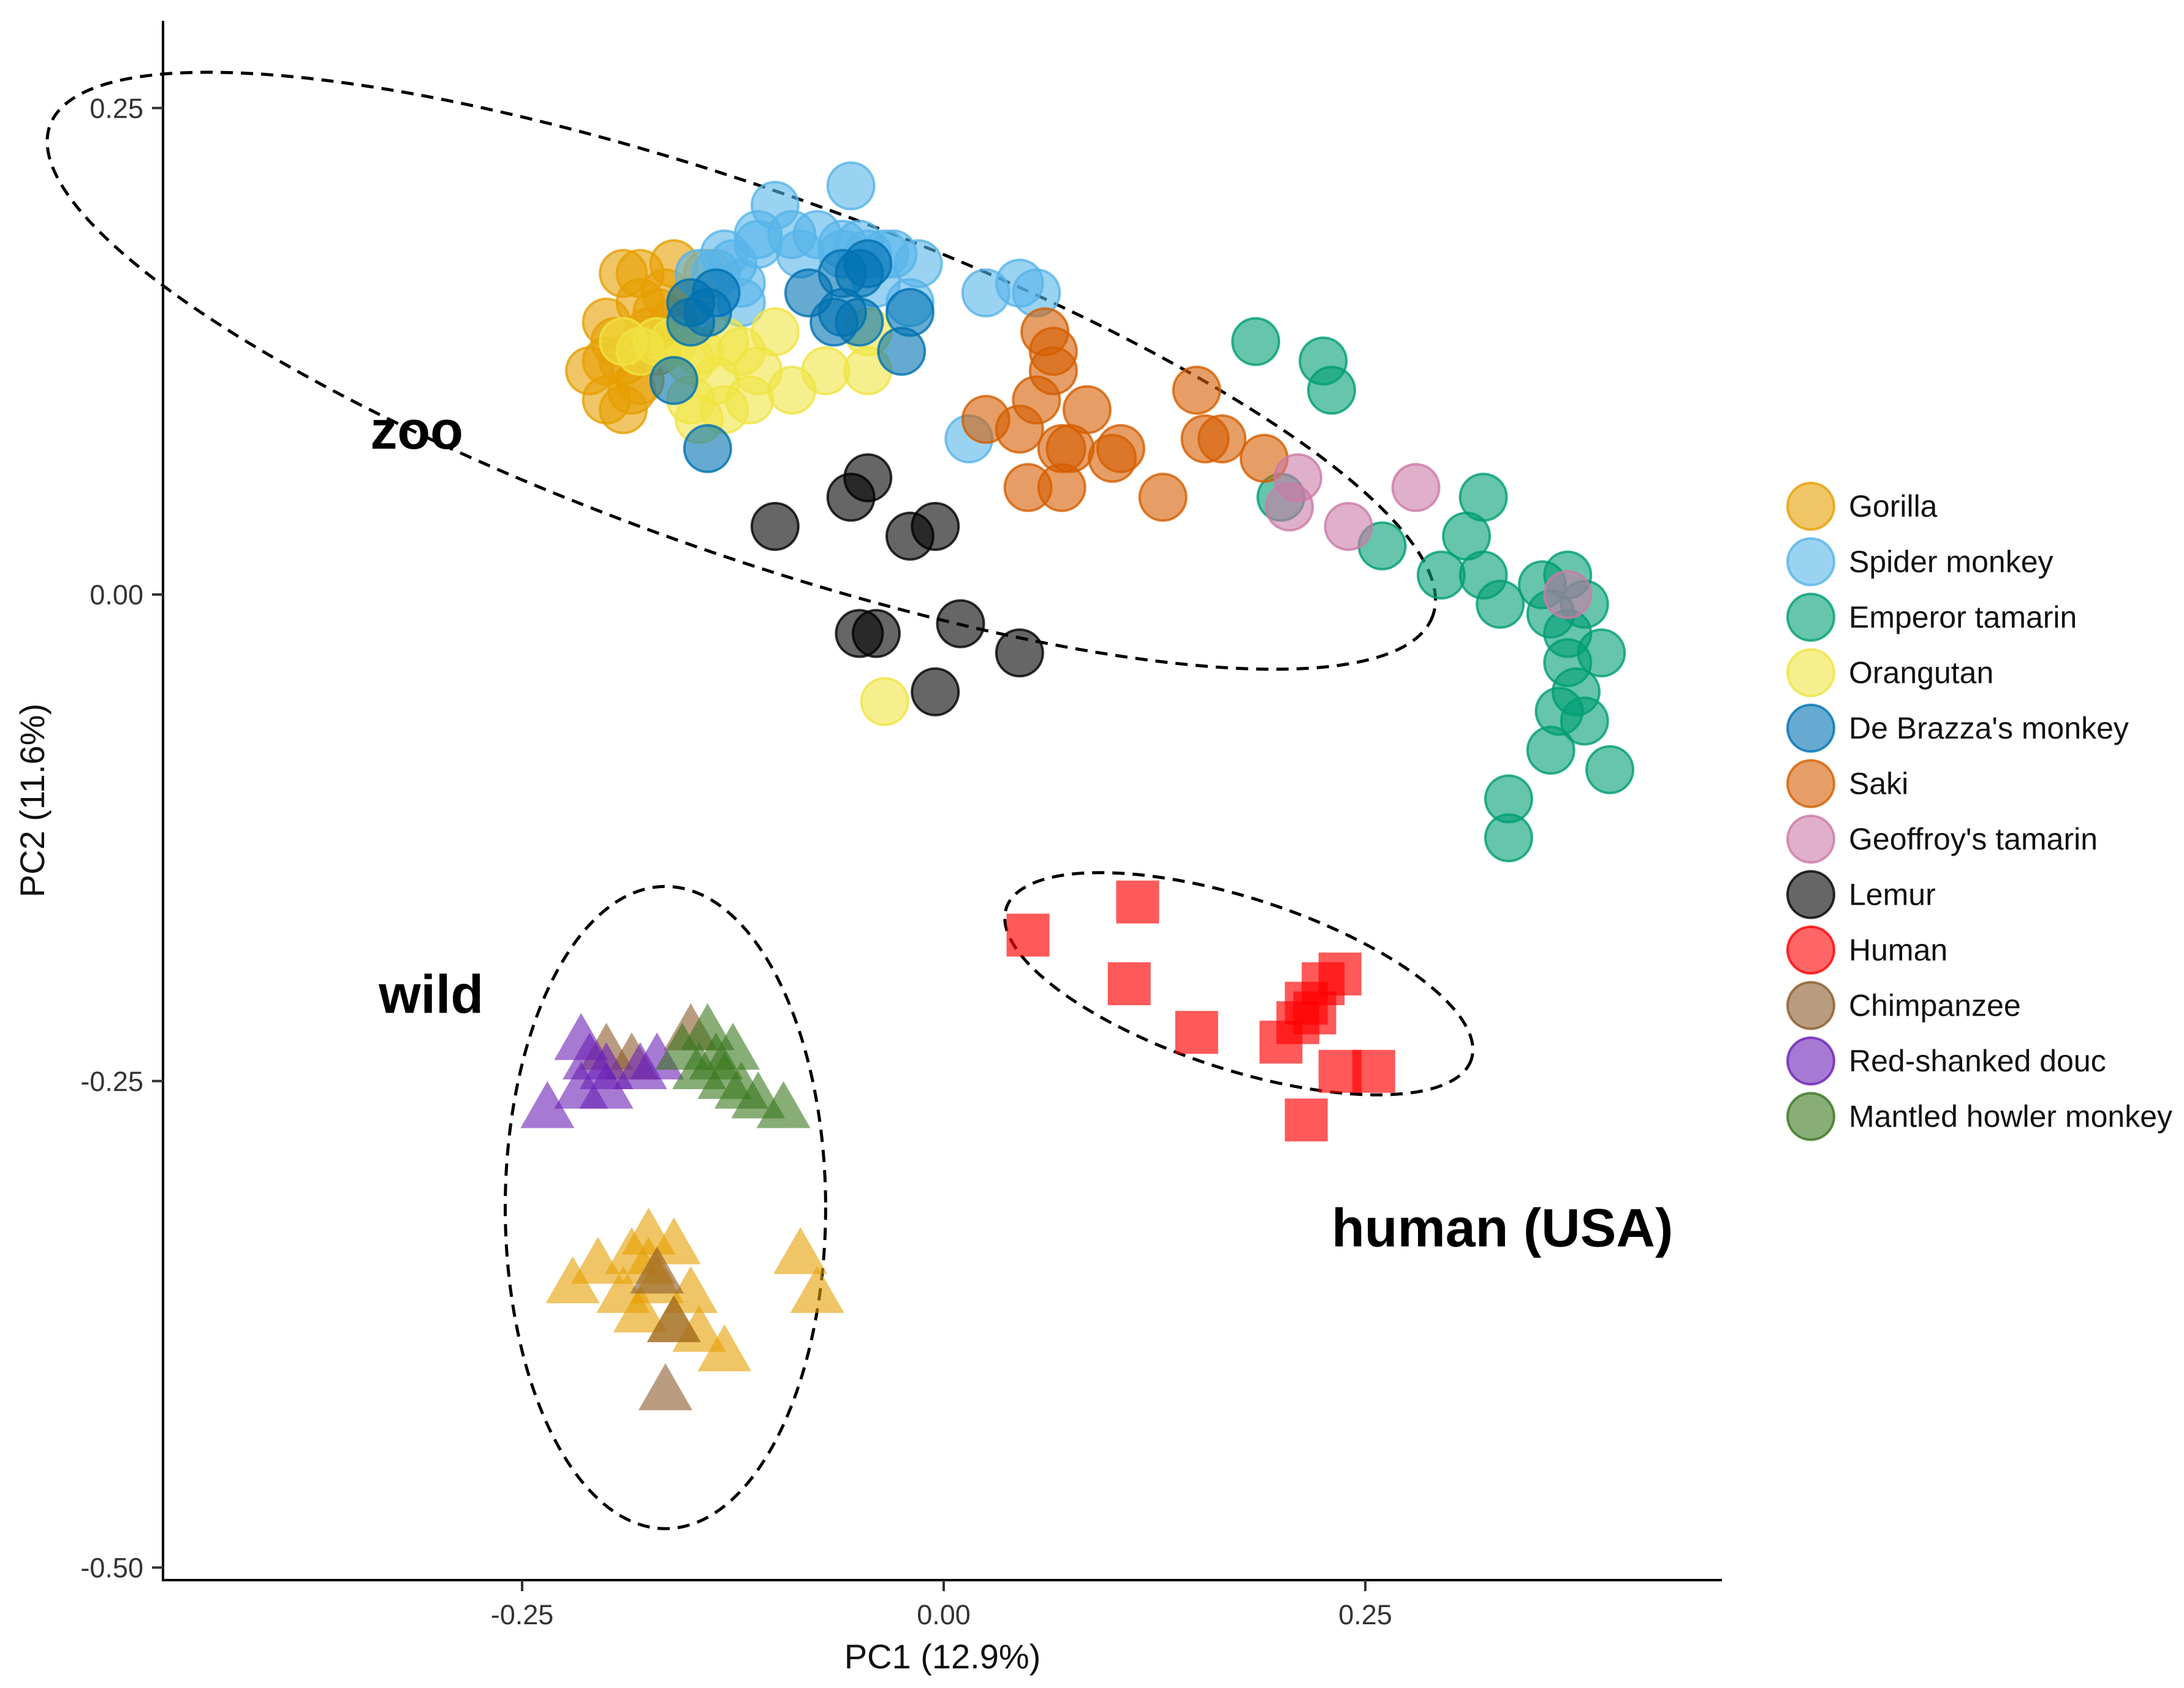  Describe the element at coordinates (1977, 1061) in the screenshot. I see `legend-label: Red-shanked douc` at that location.